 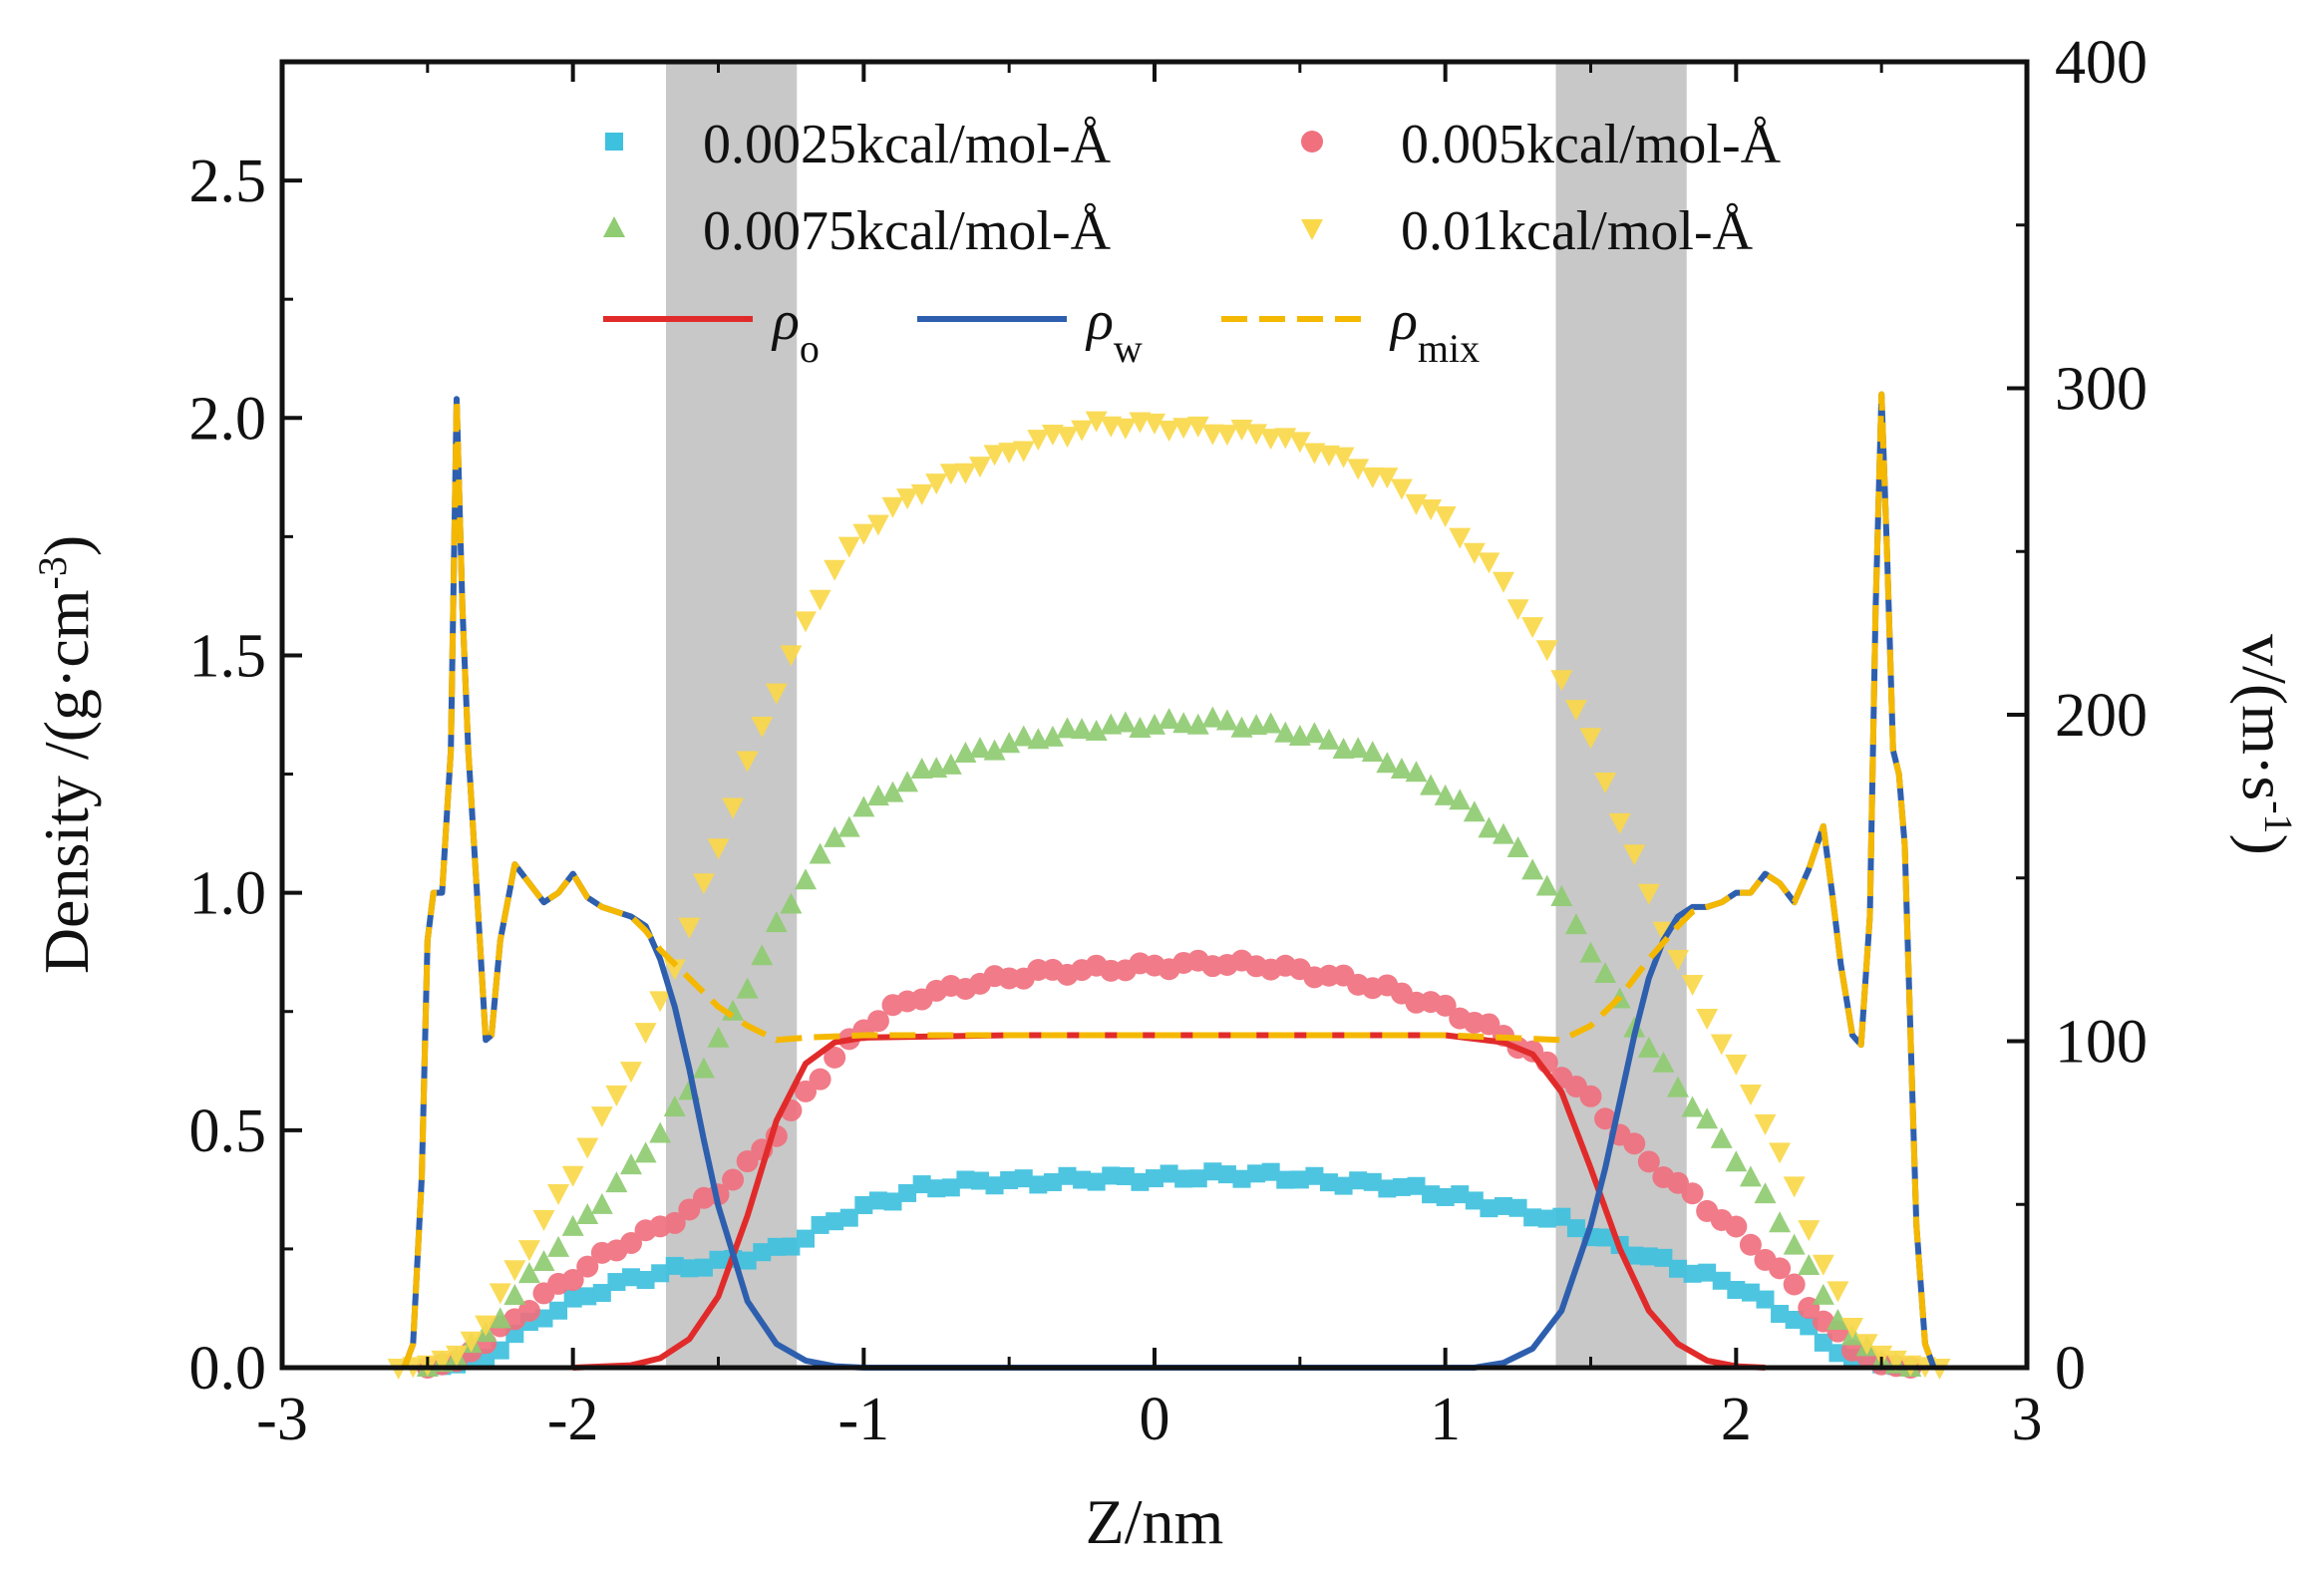 What do you see at coordinates (2101, 716) in the screenshot?
I see `y-right-tick-label-2: 200` at bounding box center [2101, 716].